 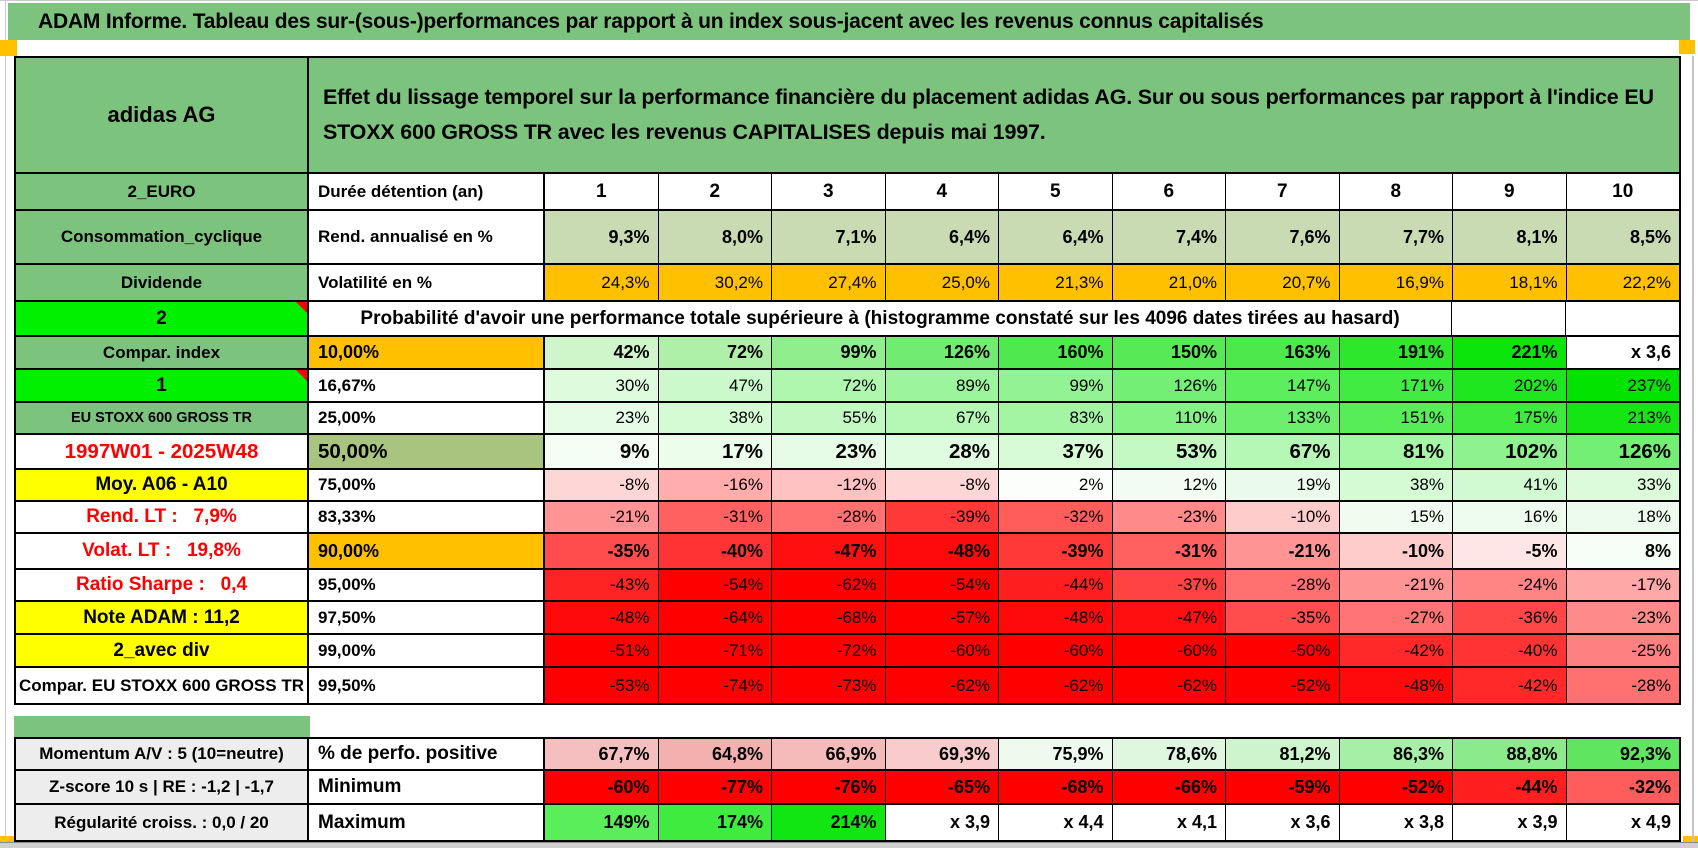 What do you see at coordinates (1283, 486) in the screenshot?
I see `value-cell: 19%` at bounding box center [1283, 486].